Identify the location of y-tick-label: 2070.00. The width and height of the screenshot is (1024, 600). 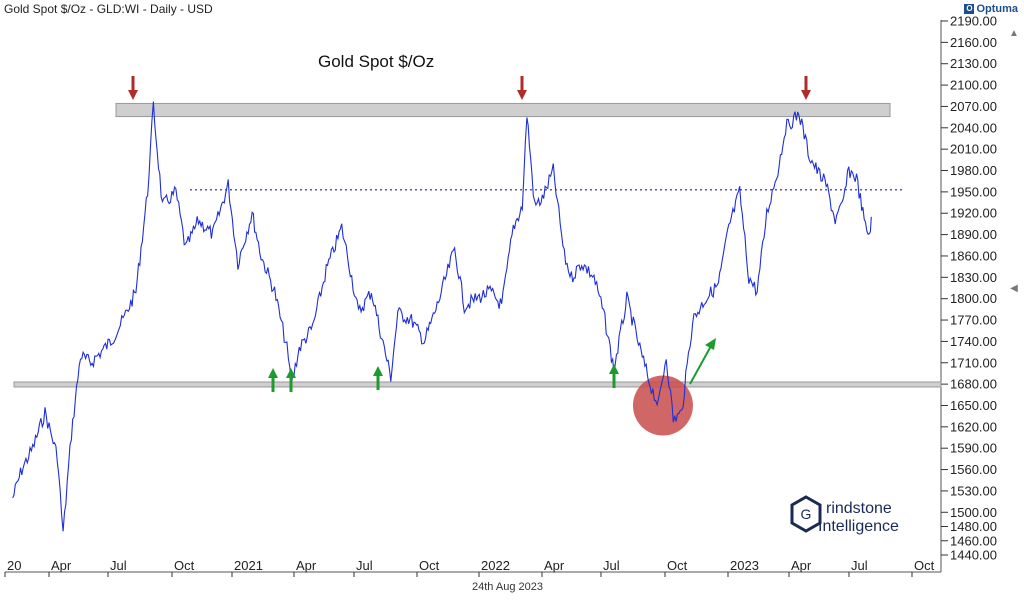
(973, 106).